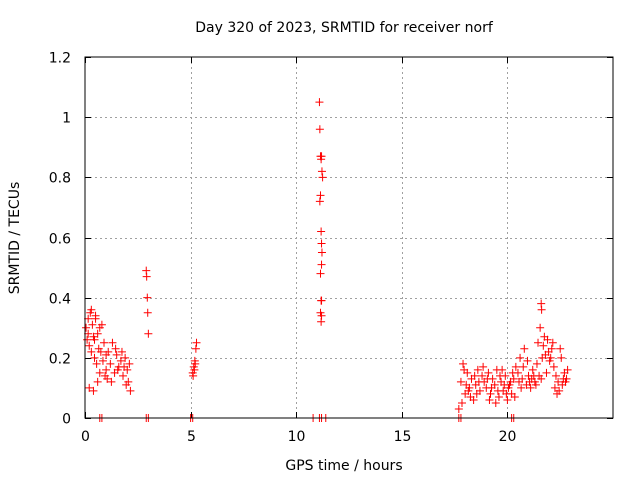 Image resolution: width=640 pixels, height=484 pixels. I want to click on x-tick-label: 20, so click(508, 437).